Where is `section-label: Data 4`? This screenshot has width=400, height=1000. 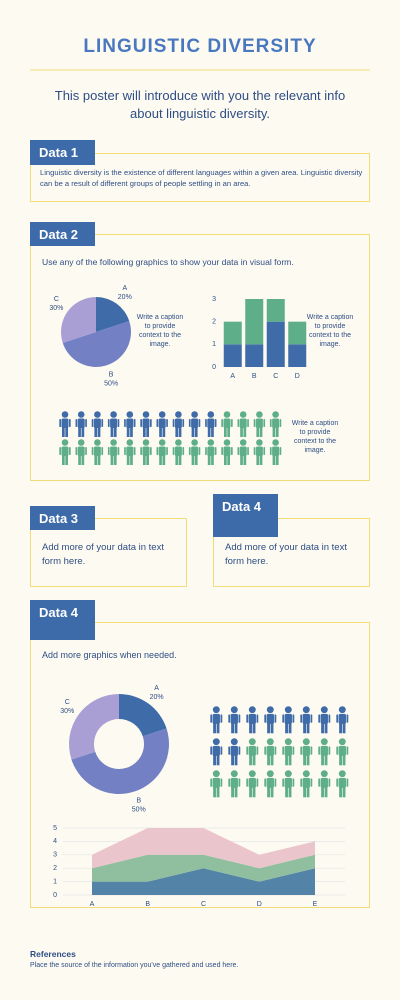 section-label: Data 4 is located at coordinates (245, 515).